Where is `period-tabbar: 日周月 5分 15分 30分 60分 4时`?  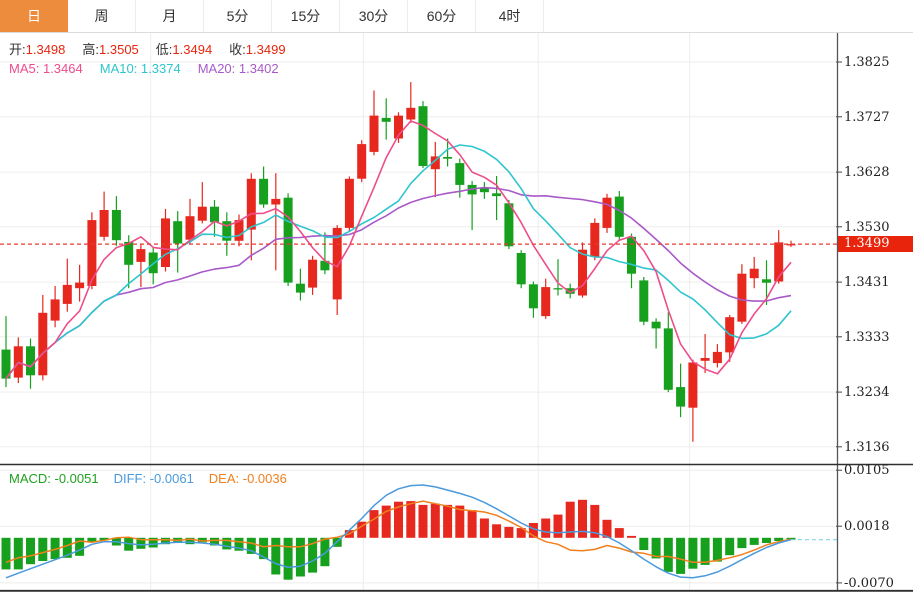
period-tabbar: 日周月 5分 15分 30分 60分 4时 is located at coordinates (456, 16).